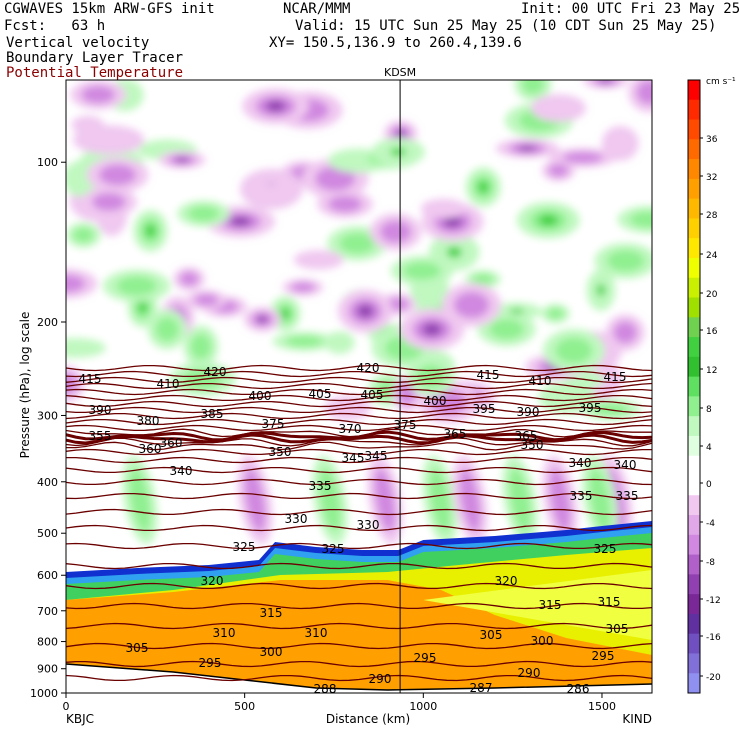  I want to click on theta-label: 345, so click(376, 456).